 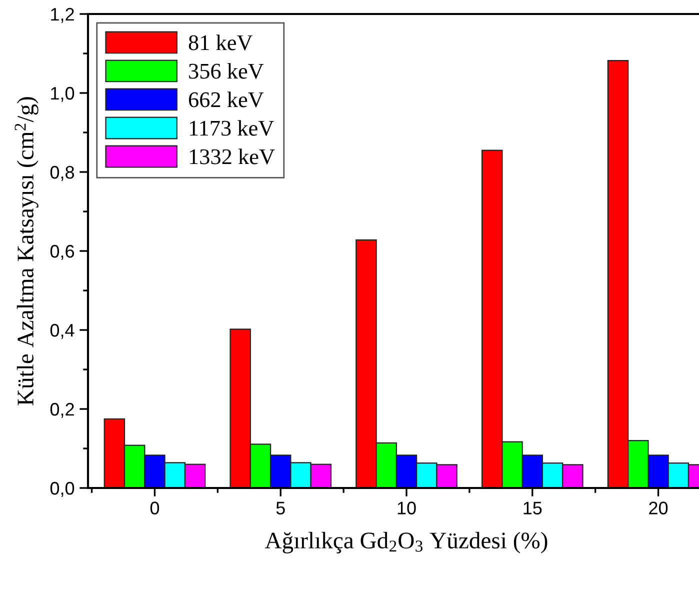 I want to click on legend-label: 1332 keV, so click(x=232, y=156).